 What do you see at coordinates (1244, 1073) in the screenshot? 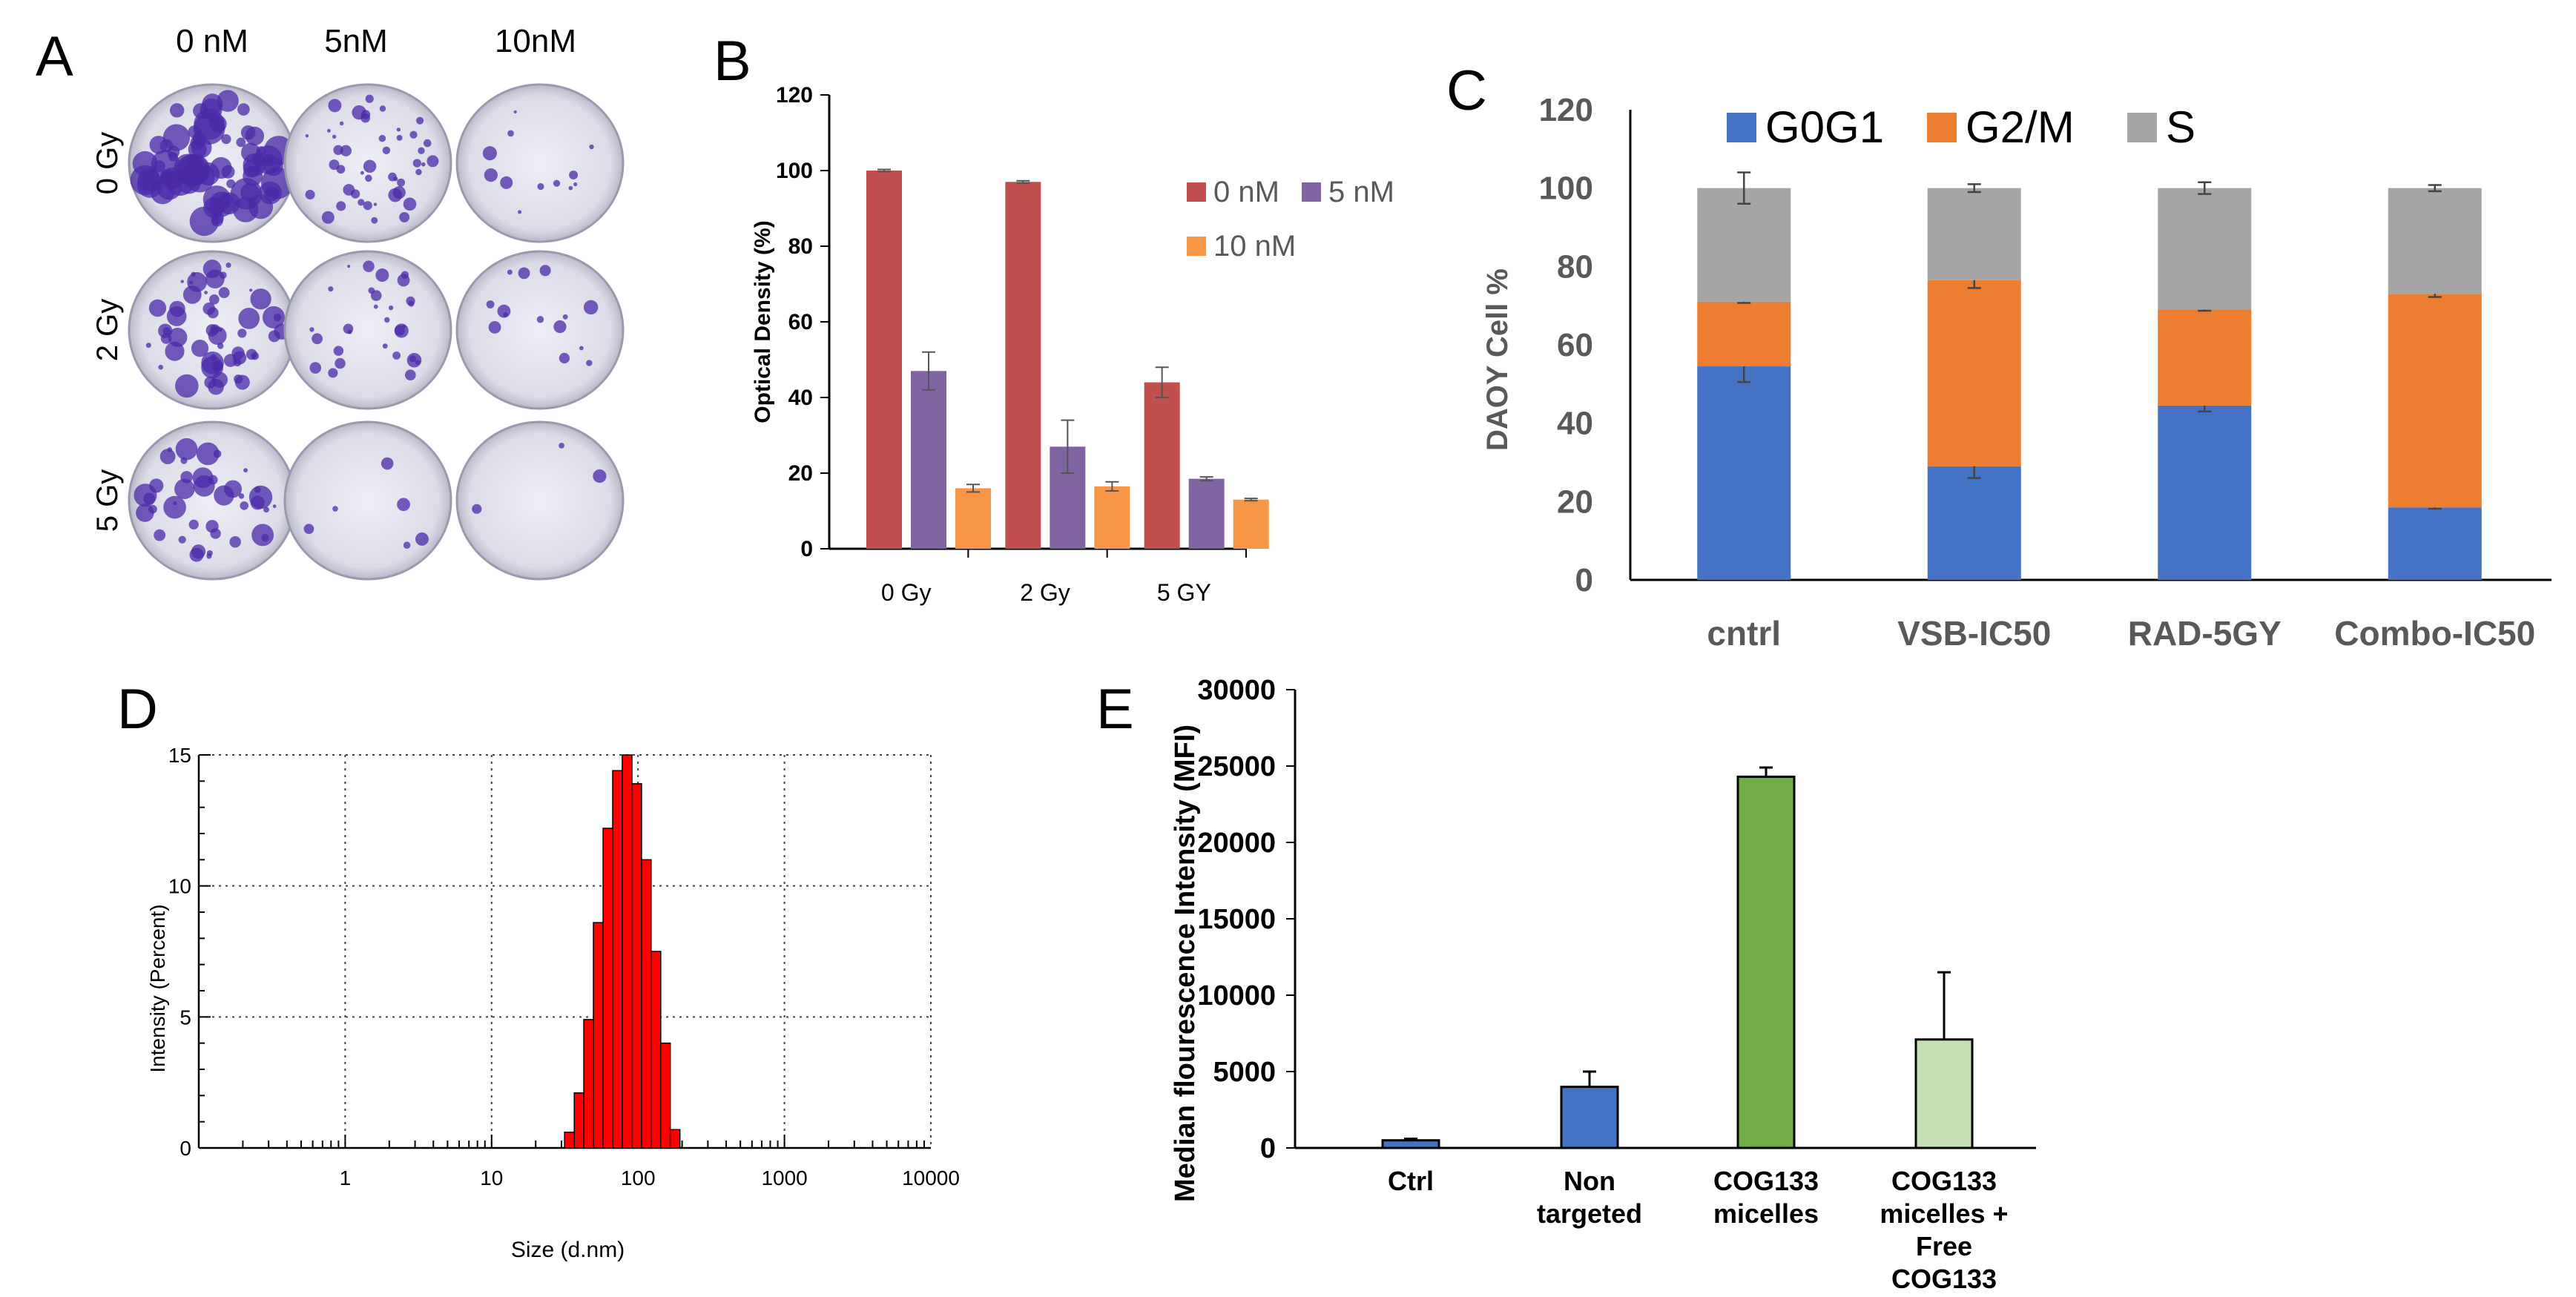
I see `y-tick-label: 5000` at bounding box center [1244, 1073].